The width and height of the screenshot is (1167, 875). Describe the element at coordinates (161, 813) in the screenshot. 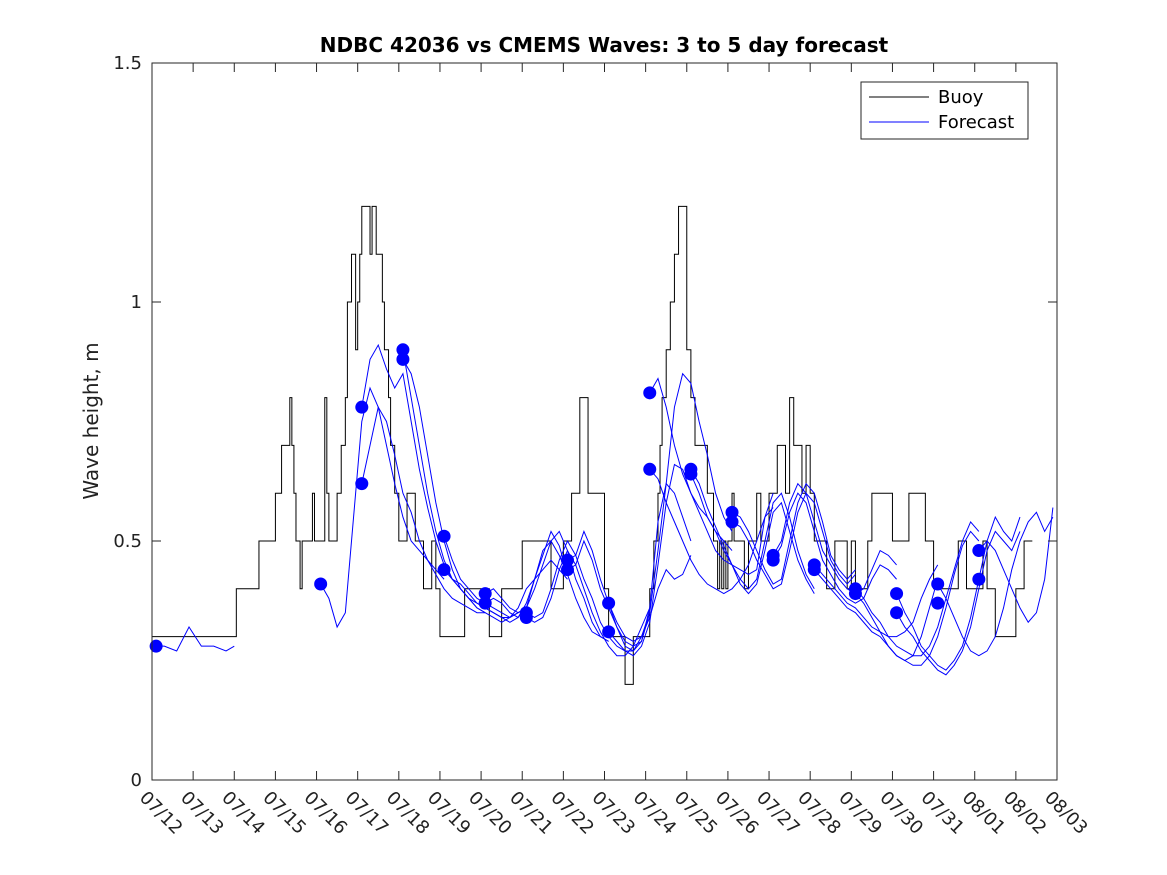

I see `x-tick-label: 07/12` at that location.